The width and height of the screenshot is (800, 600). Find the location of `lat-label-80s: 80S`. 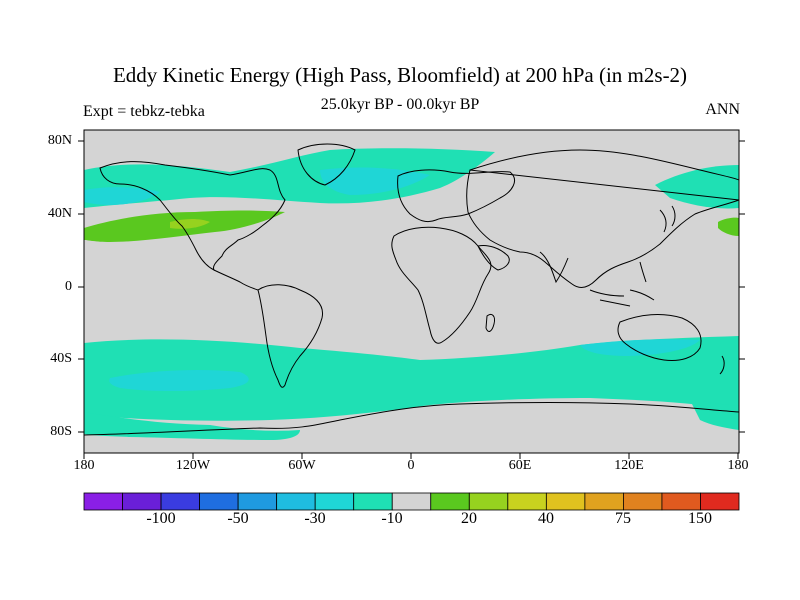

lat-label-80s: 80S is located at coordinates (61, 431).